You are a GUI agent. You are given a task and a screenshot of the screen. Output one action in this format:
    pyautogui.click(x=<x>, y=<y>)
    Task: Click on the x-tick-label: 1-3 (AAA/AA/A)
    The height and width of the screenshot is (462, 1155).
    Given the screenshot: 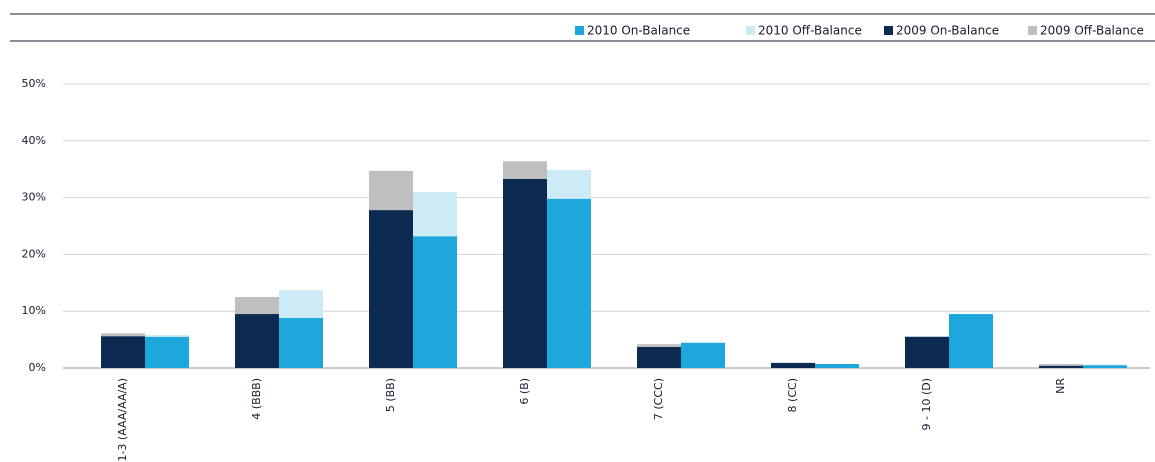 What is the action you would take?
    pyautogui.click(x=122, y=420)
    